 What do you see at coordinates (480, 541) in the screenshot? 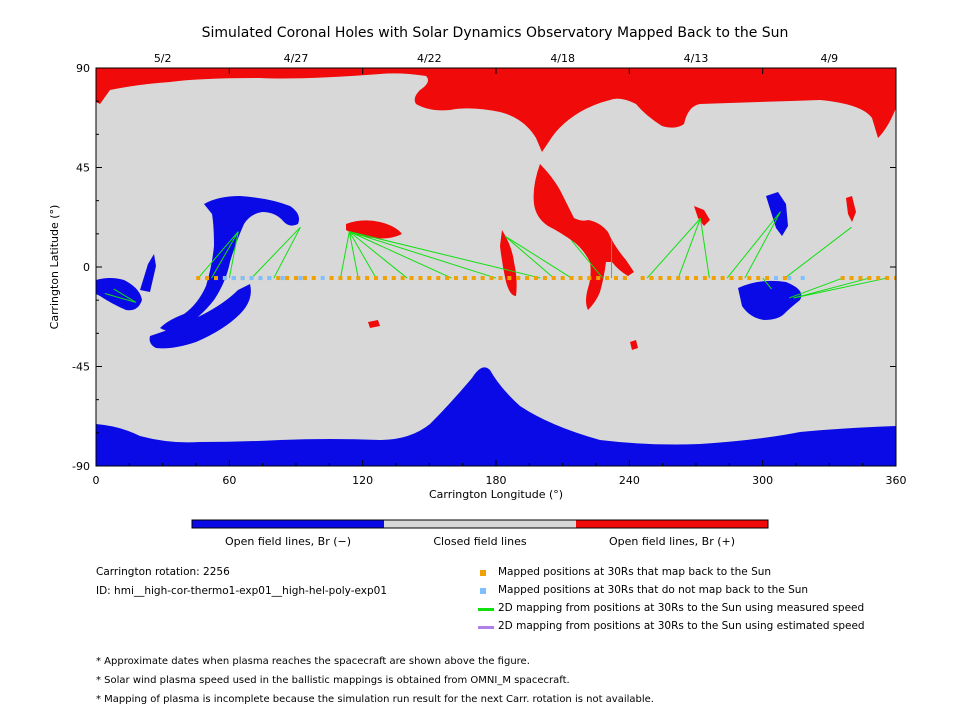
I see `colorbar-label-closed: Closed field lines` at bounding box center [480, 541].